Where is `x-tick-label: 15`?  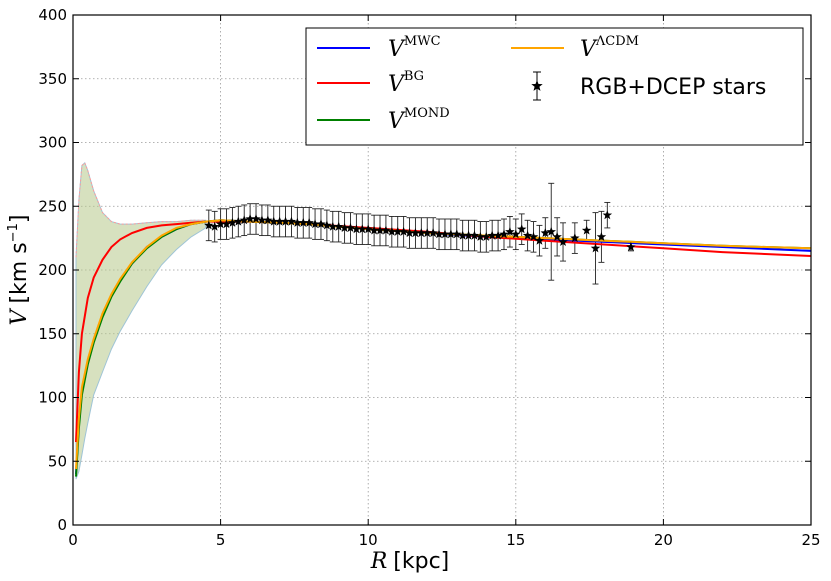 x-tick-label: 15 is located at coordinates (515, 540).